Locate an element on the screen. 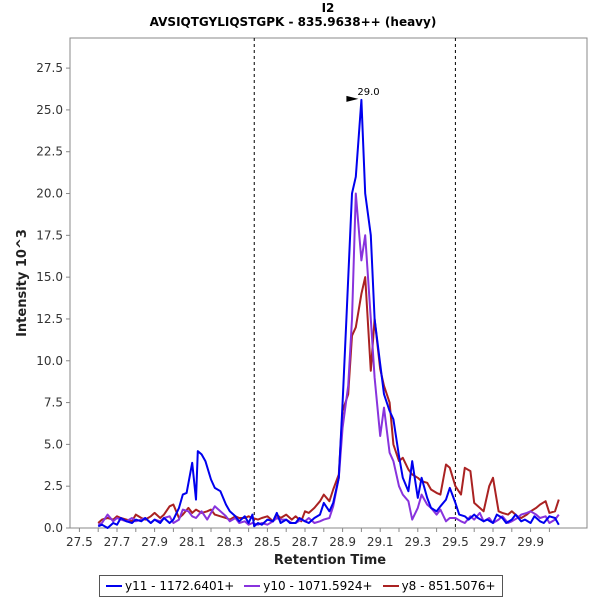 The width and height of the screenshot is (600, 600). x-tick-label: 29.1 is located at coordinates (380, 542).